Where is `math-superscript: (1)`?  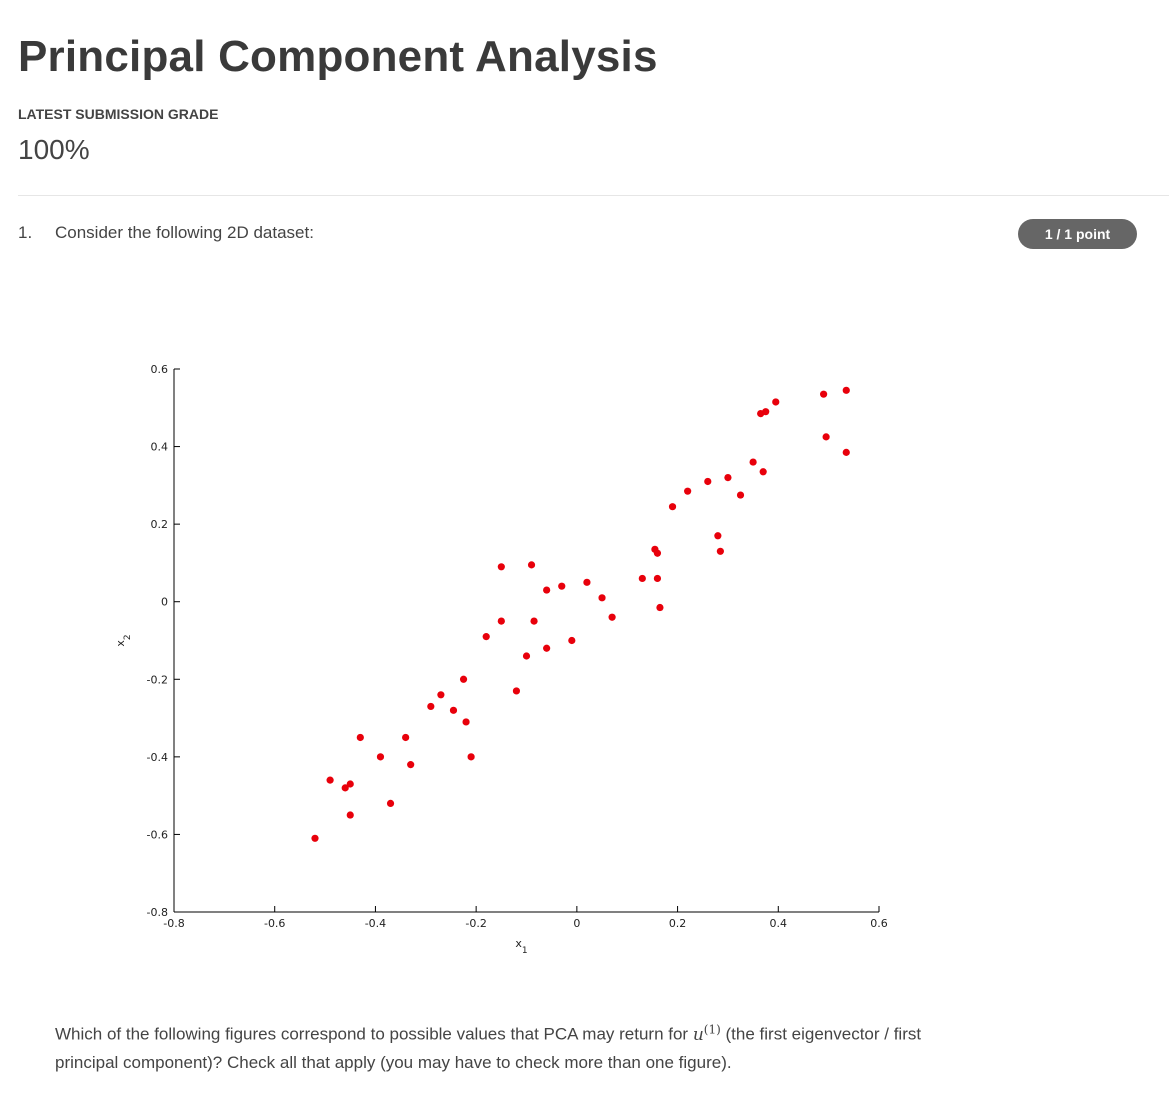 math-superscript: (1) is located at coordinates (712, 1029).